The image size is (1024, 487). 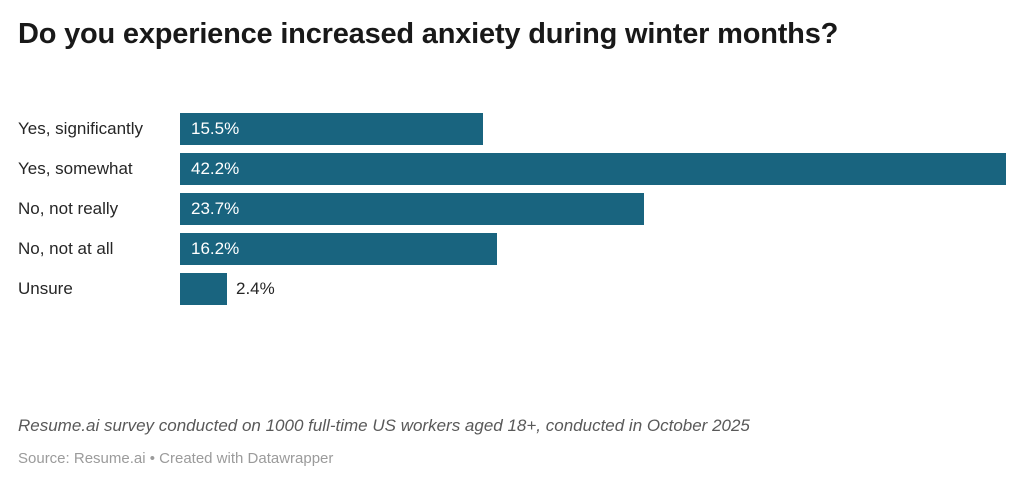 I want to click on bar-value-label: 23.7%, so click(x=215, y=208).